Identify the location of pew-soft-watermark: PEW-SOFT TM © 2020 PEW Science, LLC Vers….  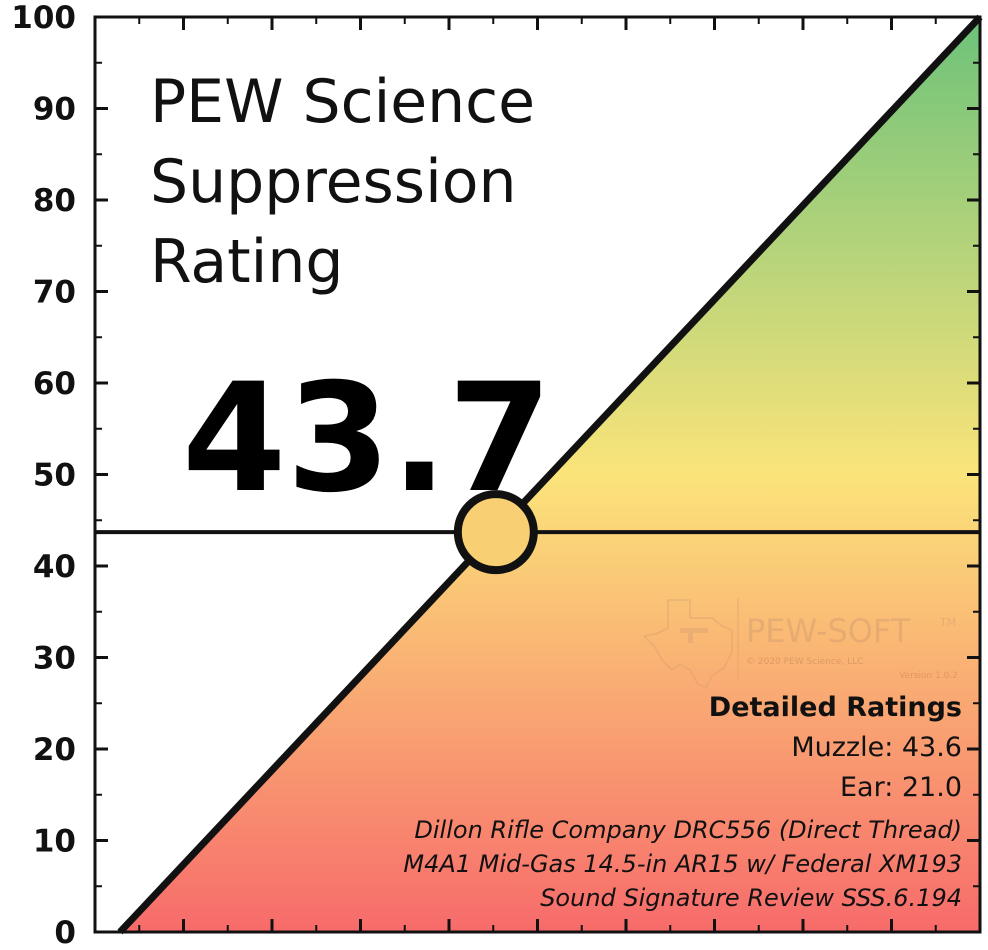
(800, 644).